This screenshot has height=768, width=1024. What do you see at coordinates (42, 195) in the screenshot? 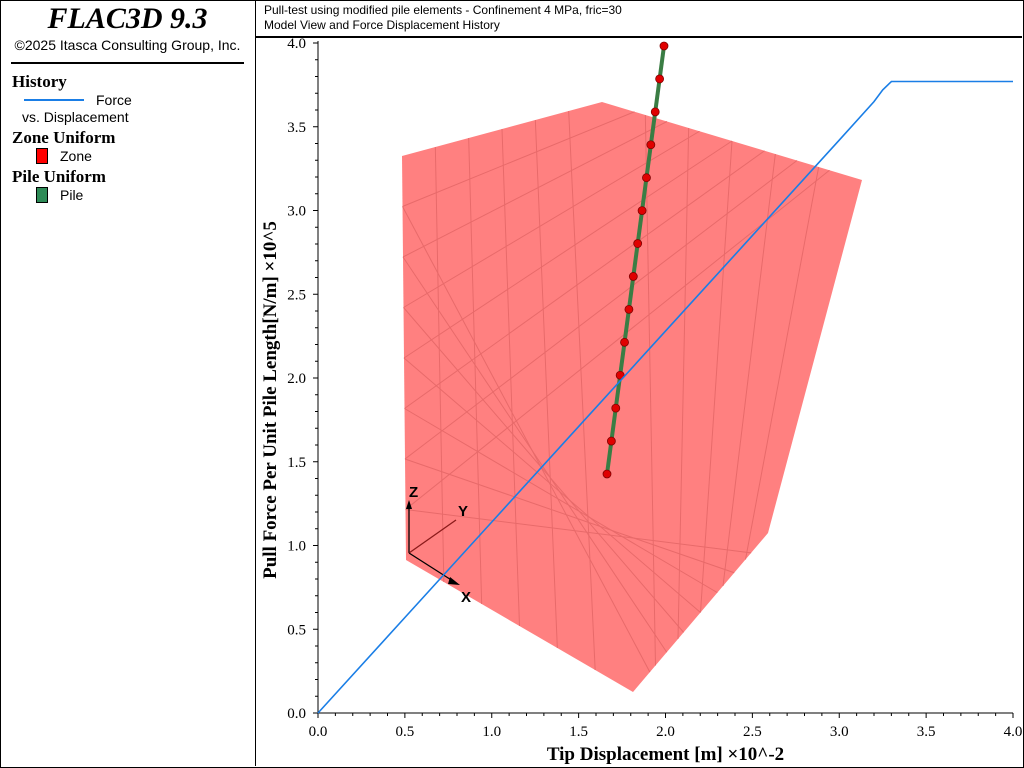
I see `pile-color-swatch` at bounding box center [42, 195].